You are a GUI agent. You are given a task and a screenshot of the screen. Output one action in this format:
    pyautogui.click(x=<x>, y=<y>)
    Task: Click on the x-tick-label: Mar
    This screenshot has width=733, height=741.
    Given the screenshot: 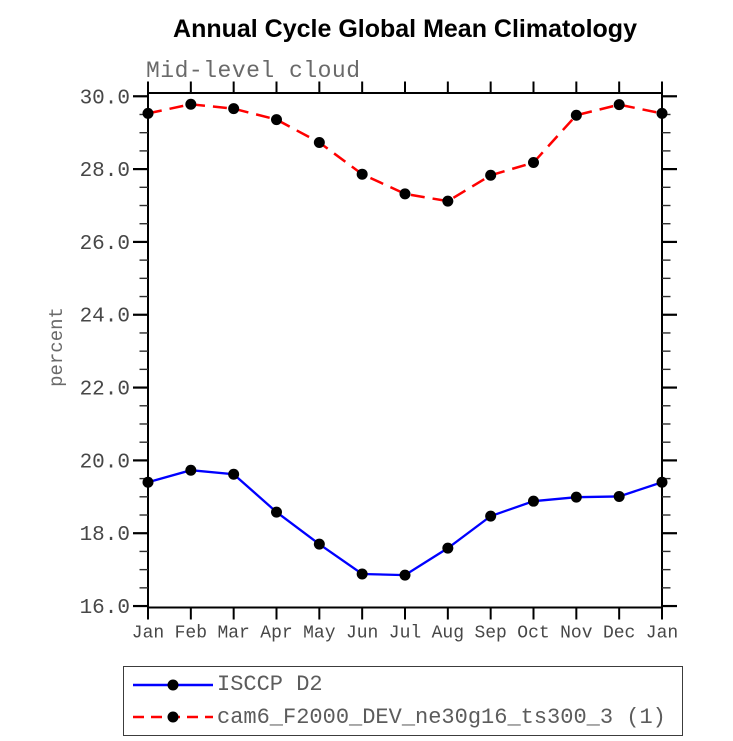 What is the action you would take?
    pyautogui.click(x=233, y=634)
    